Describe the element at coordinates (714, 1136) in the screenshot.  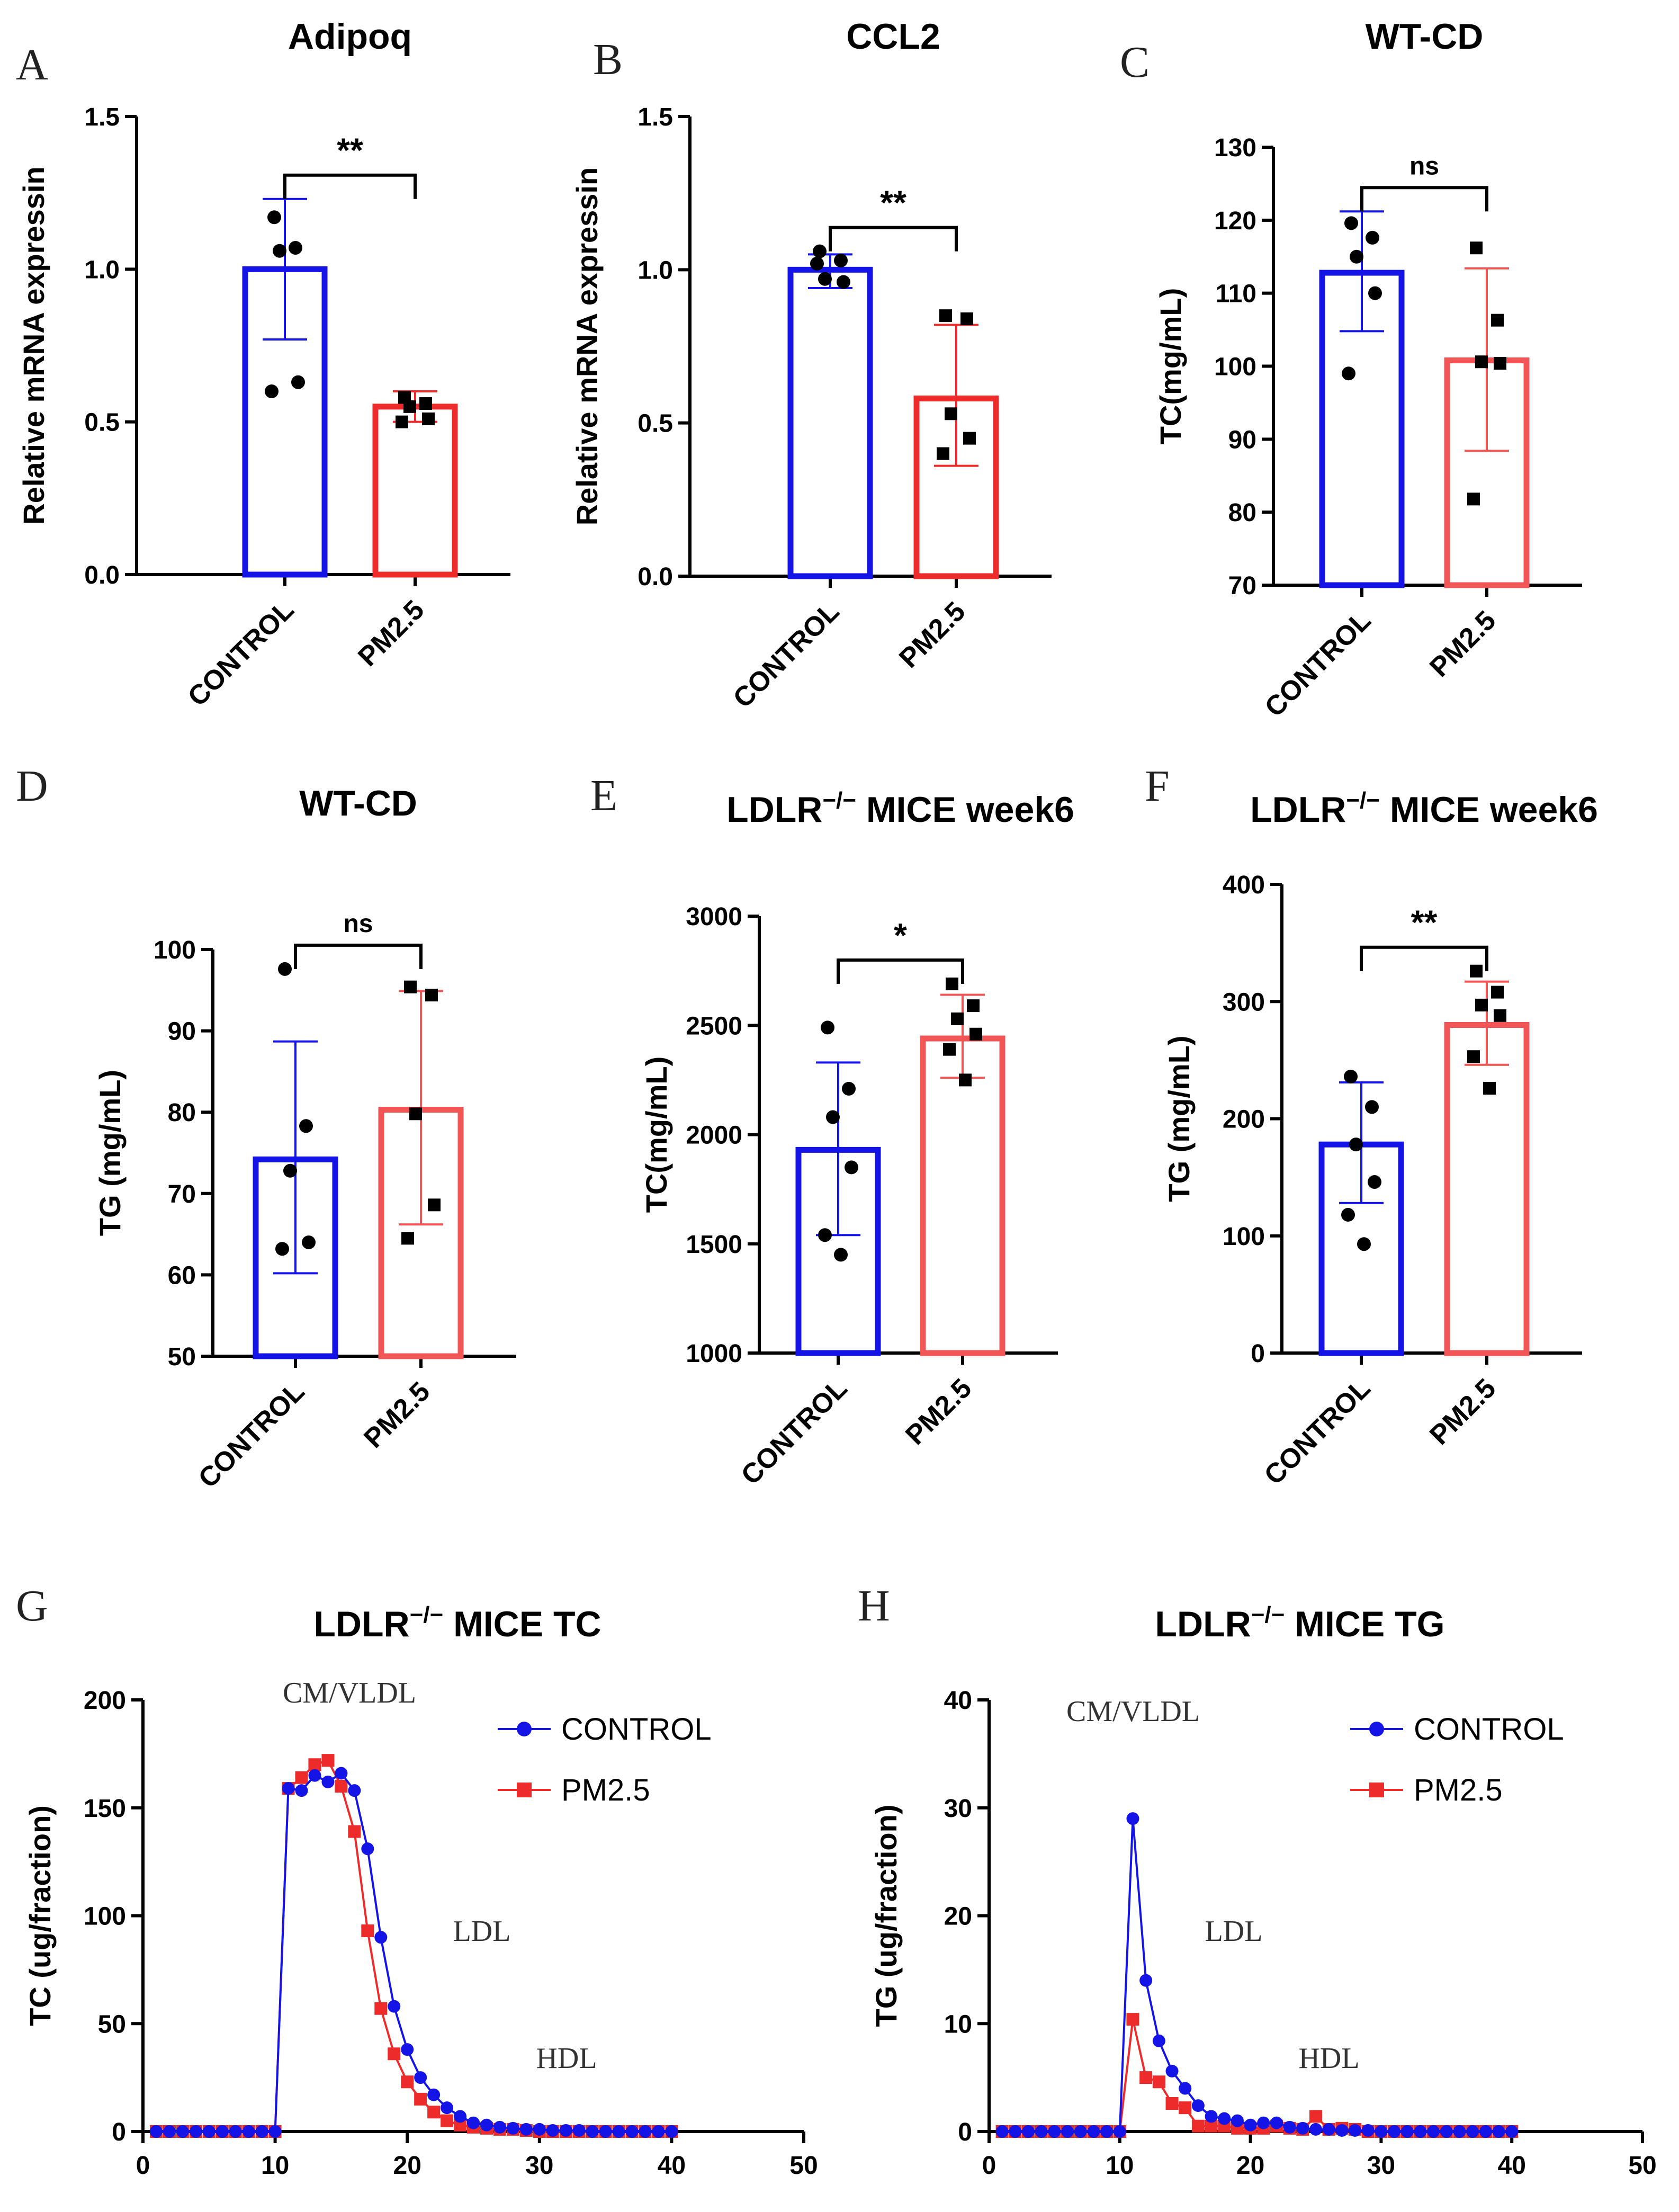
I see `y-tick-label: 2000` at that location.